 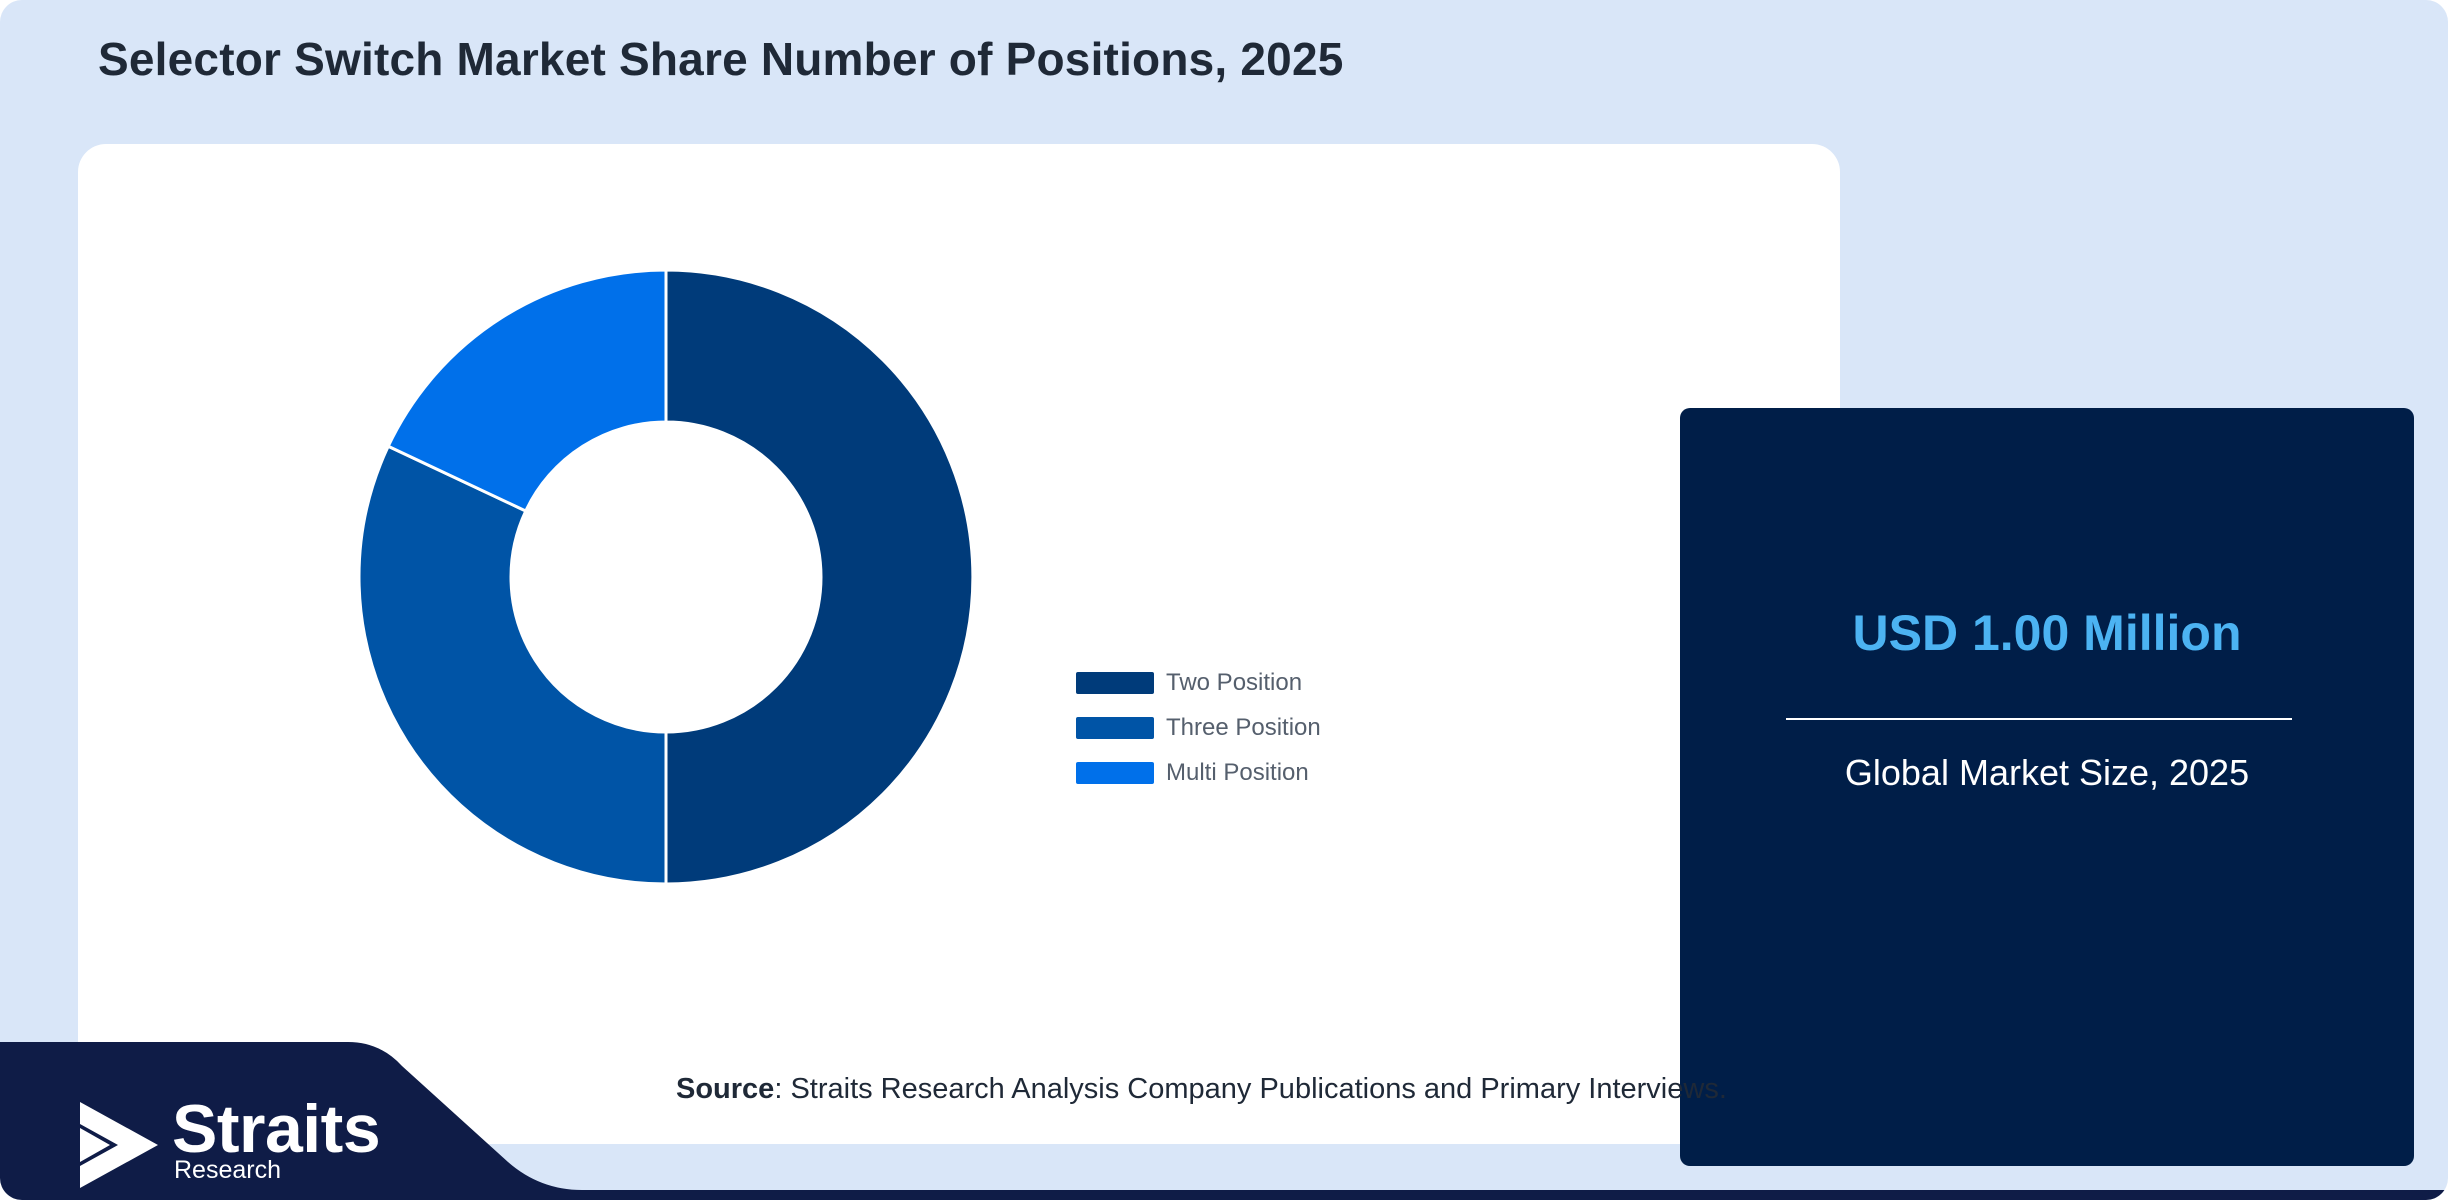 What do you see at coordinates (819, 577) in the screenshot?
I see `donut-slice-two-position` at bounding box center [819, 577].